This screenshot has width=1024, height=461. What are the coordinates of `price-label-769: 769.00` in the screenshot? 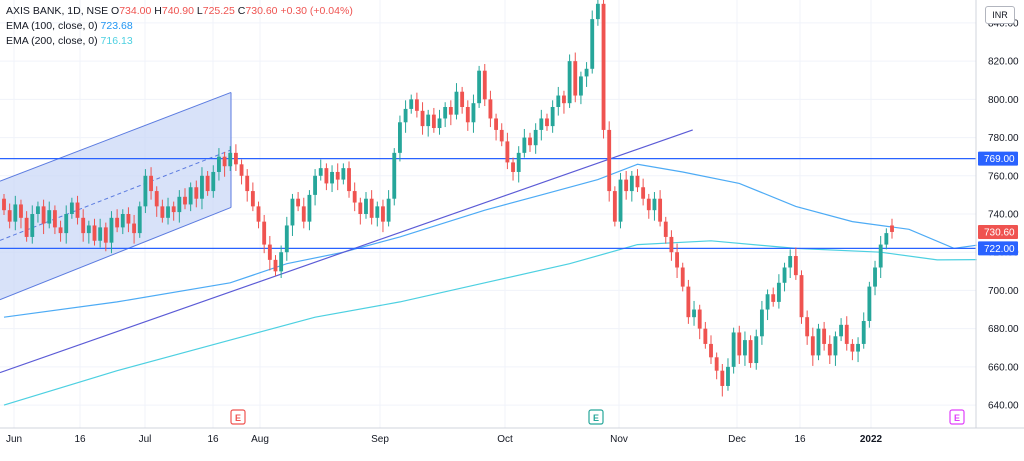 It's located at (999, 159).